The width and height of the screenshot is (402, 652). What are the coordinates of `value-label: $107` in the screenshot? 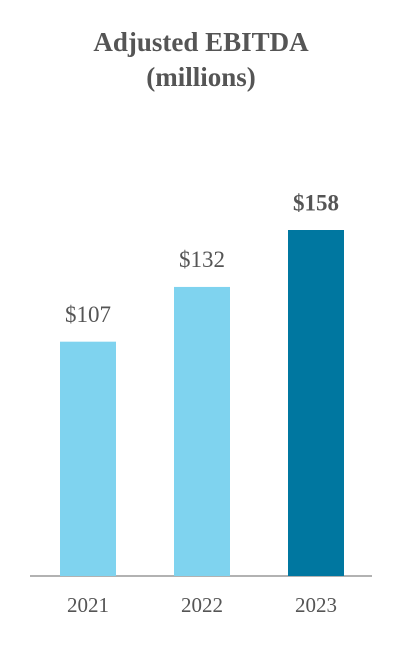 It's located at (88, 314).